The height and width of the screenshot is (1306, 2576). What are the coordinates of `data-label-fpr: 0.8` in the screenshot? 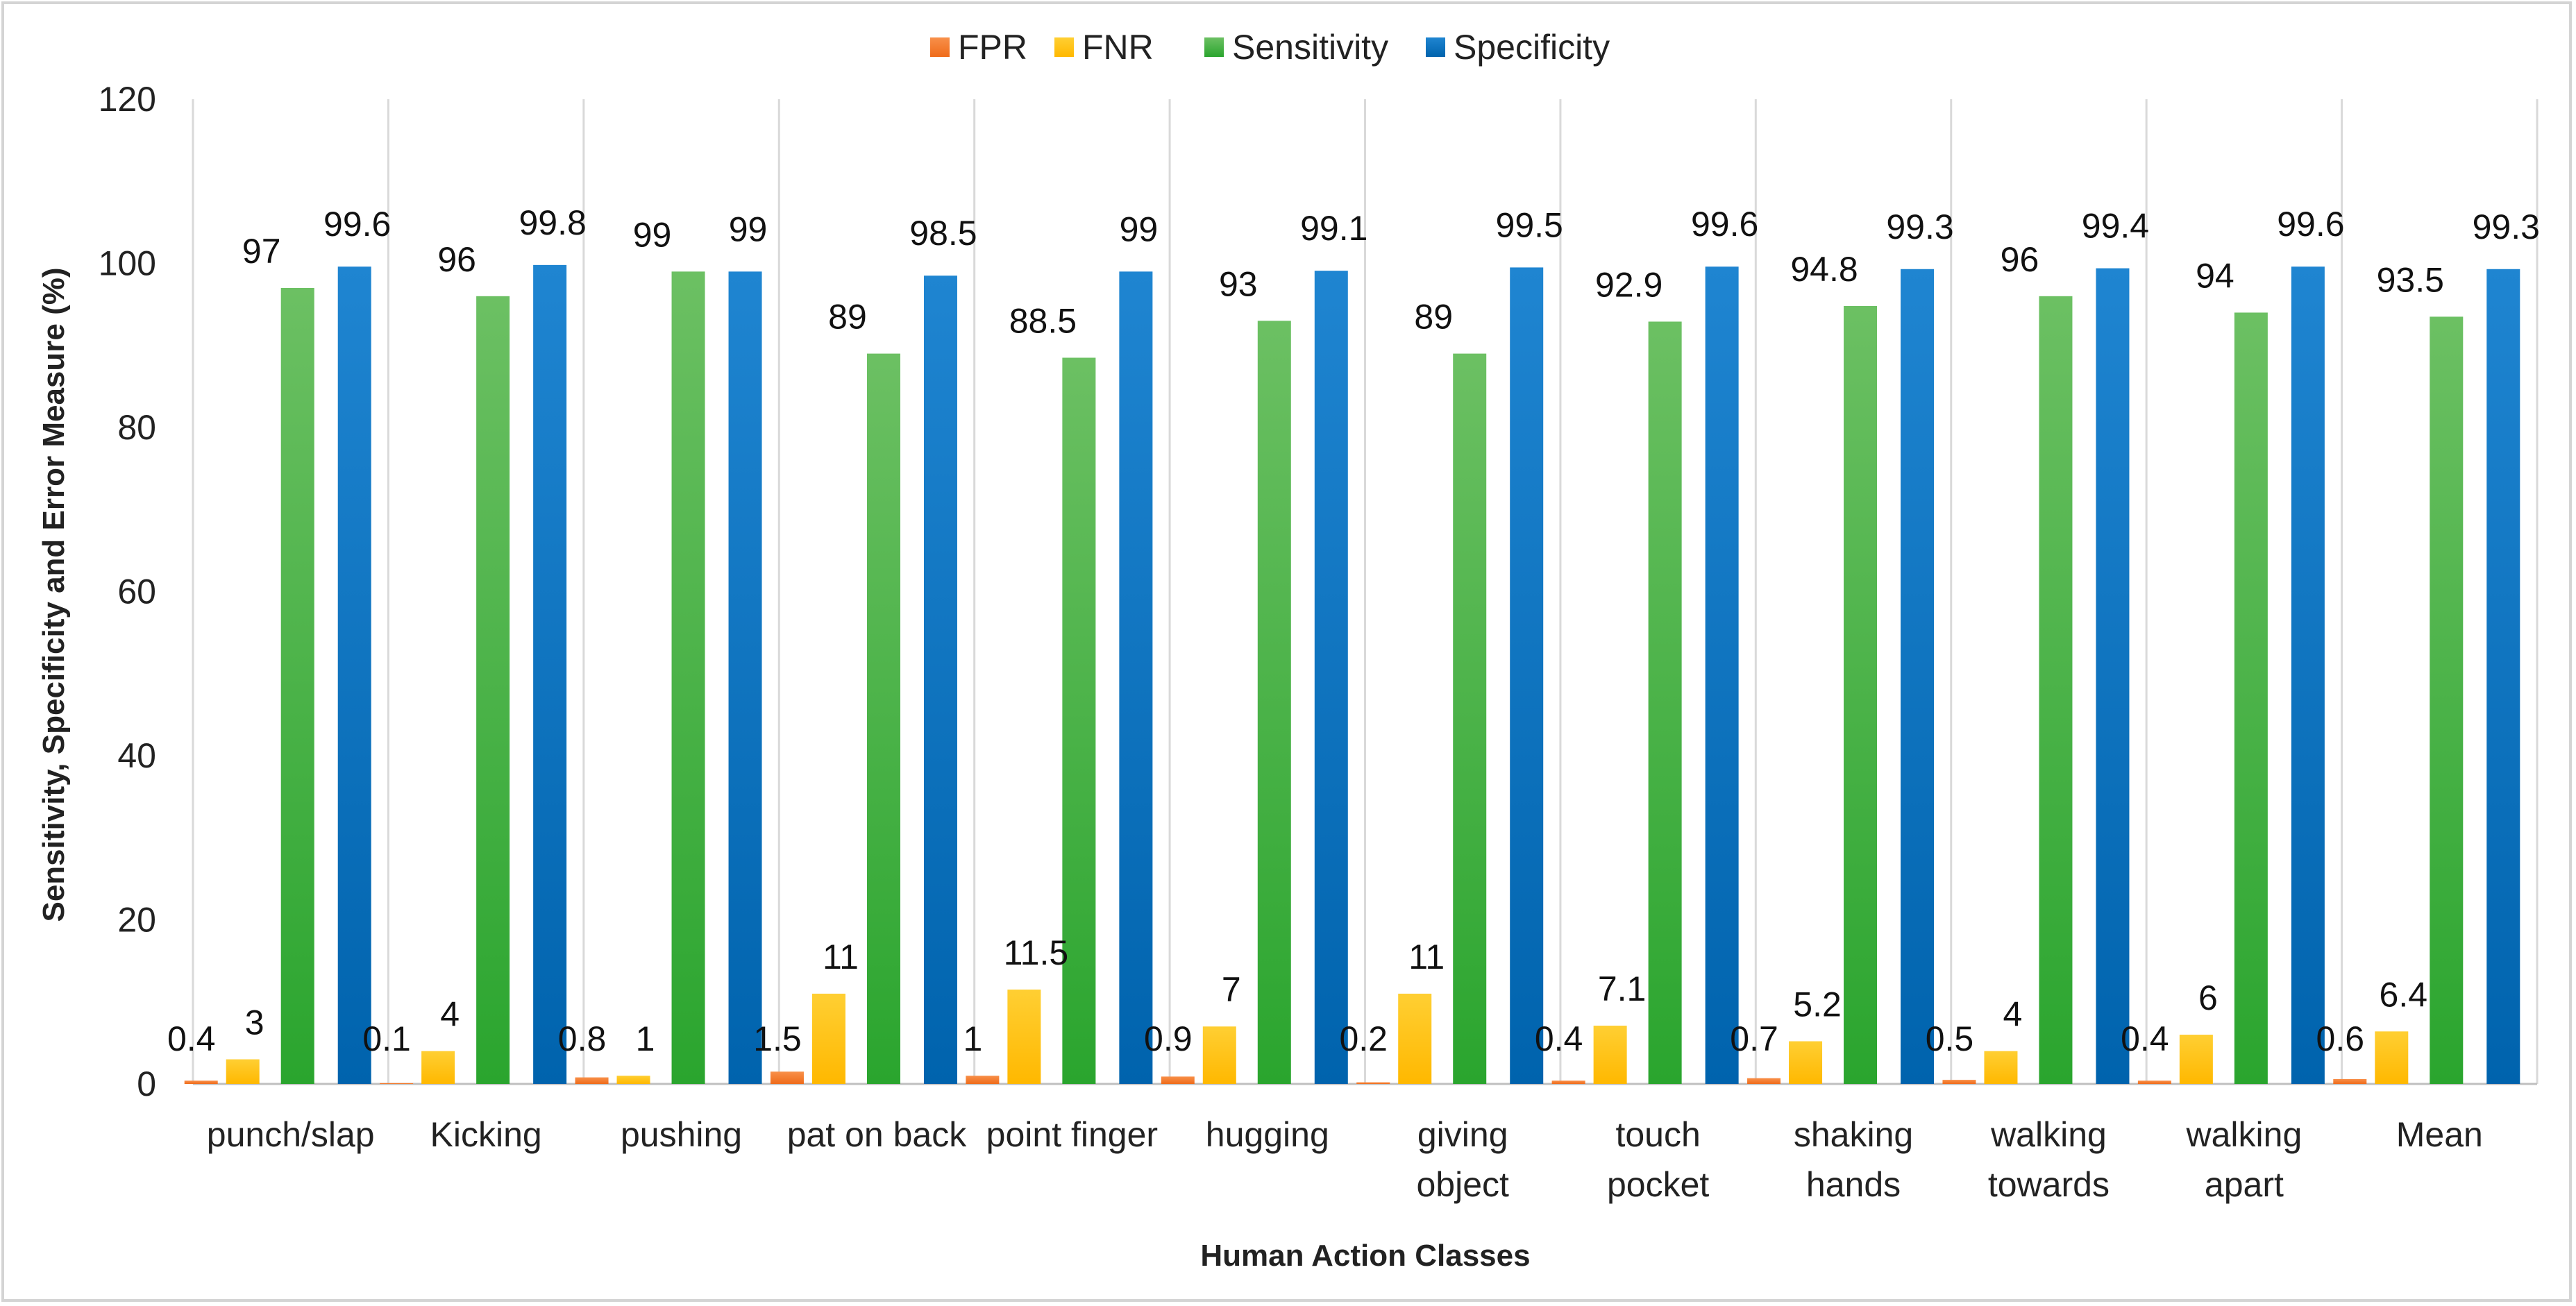 It's located at (582, 1038).